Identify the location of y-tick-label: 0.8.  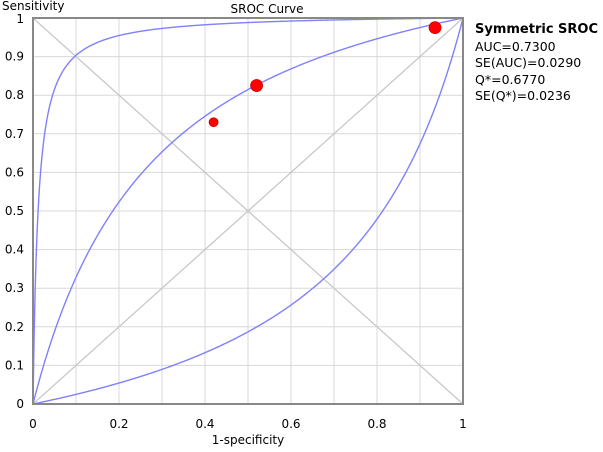
(14, 95).